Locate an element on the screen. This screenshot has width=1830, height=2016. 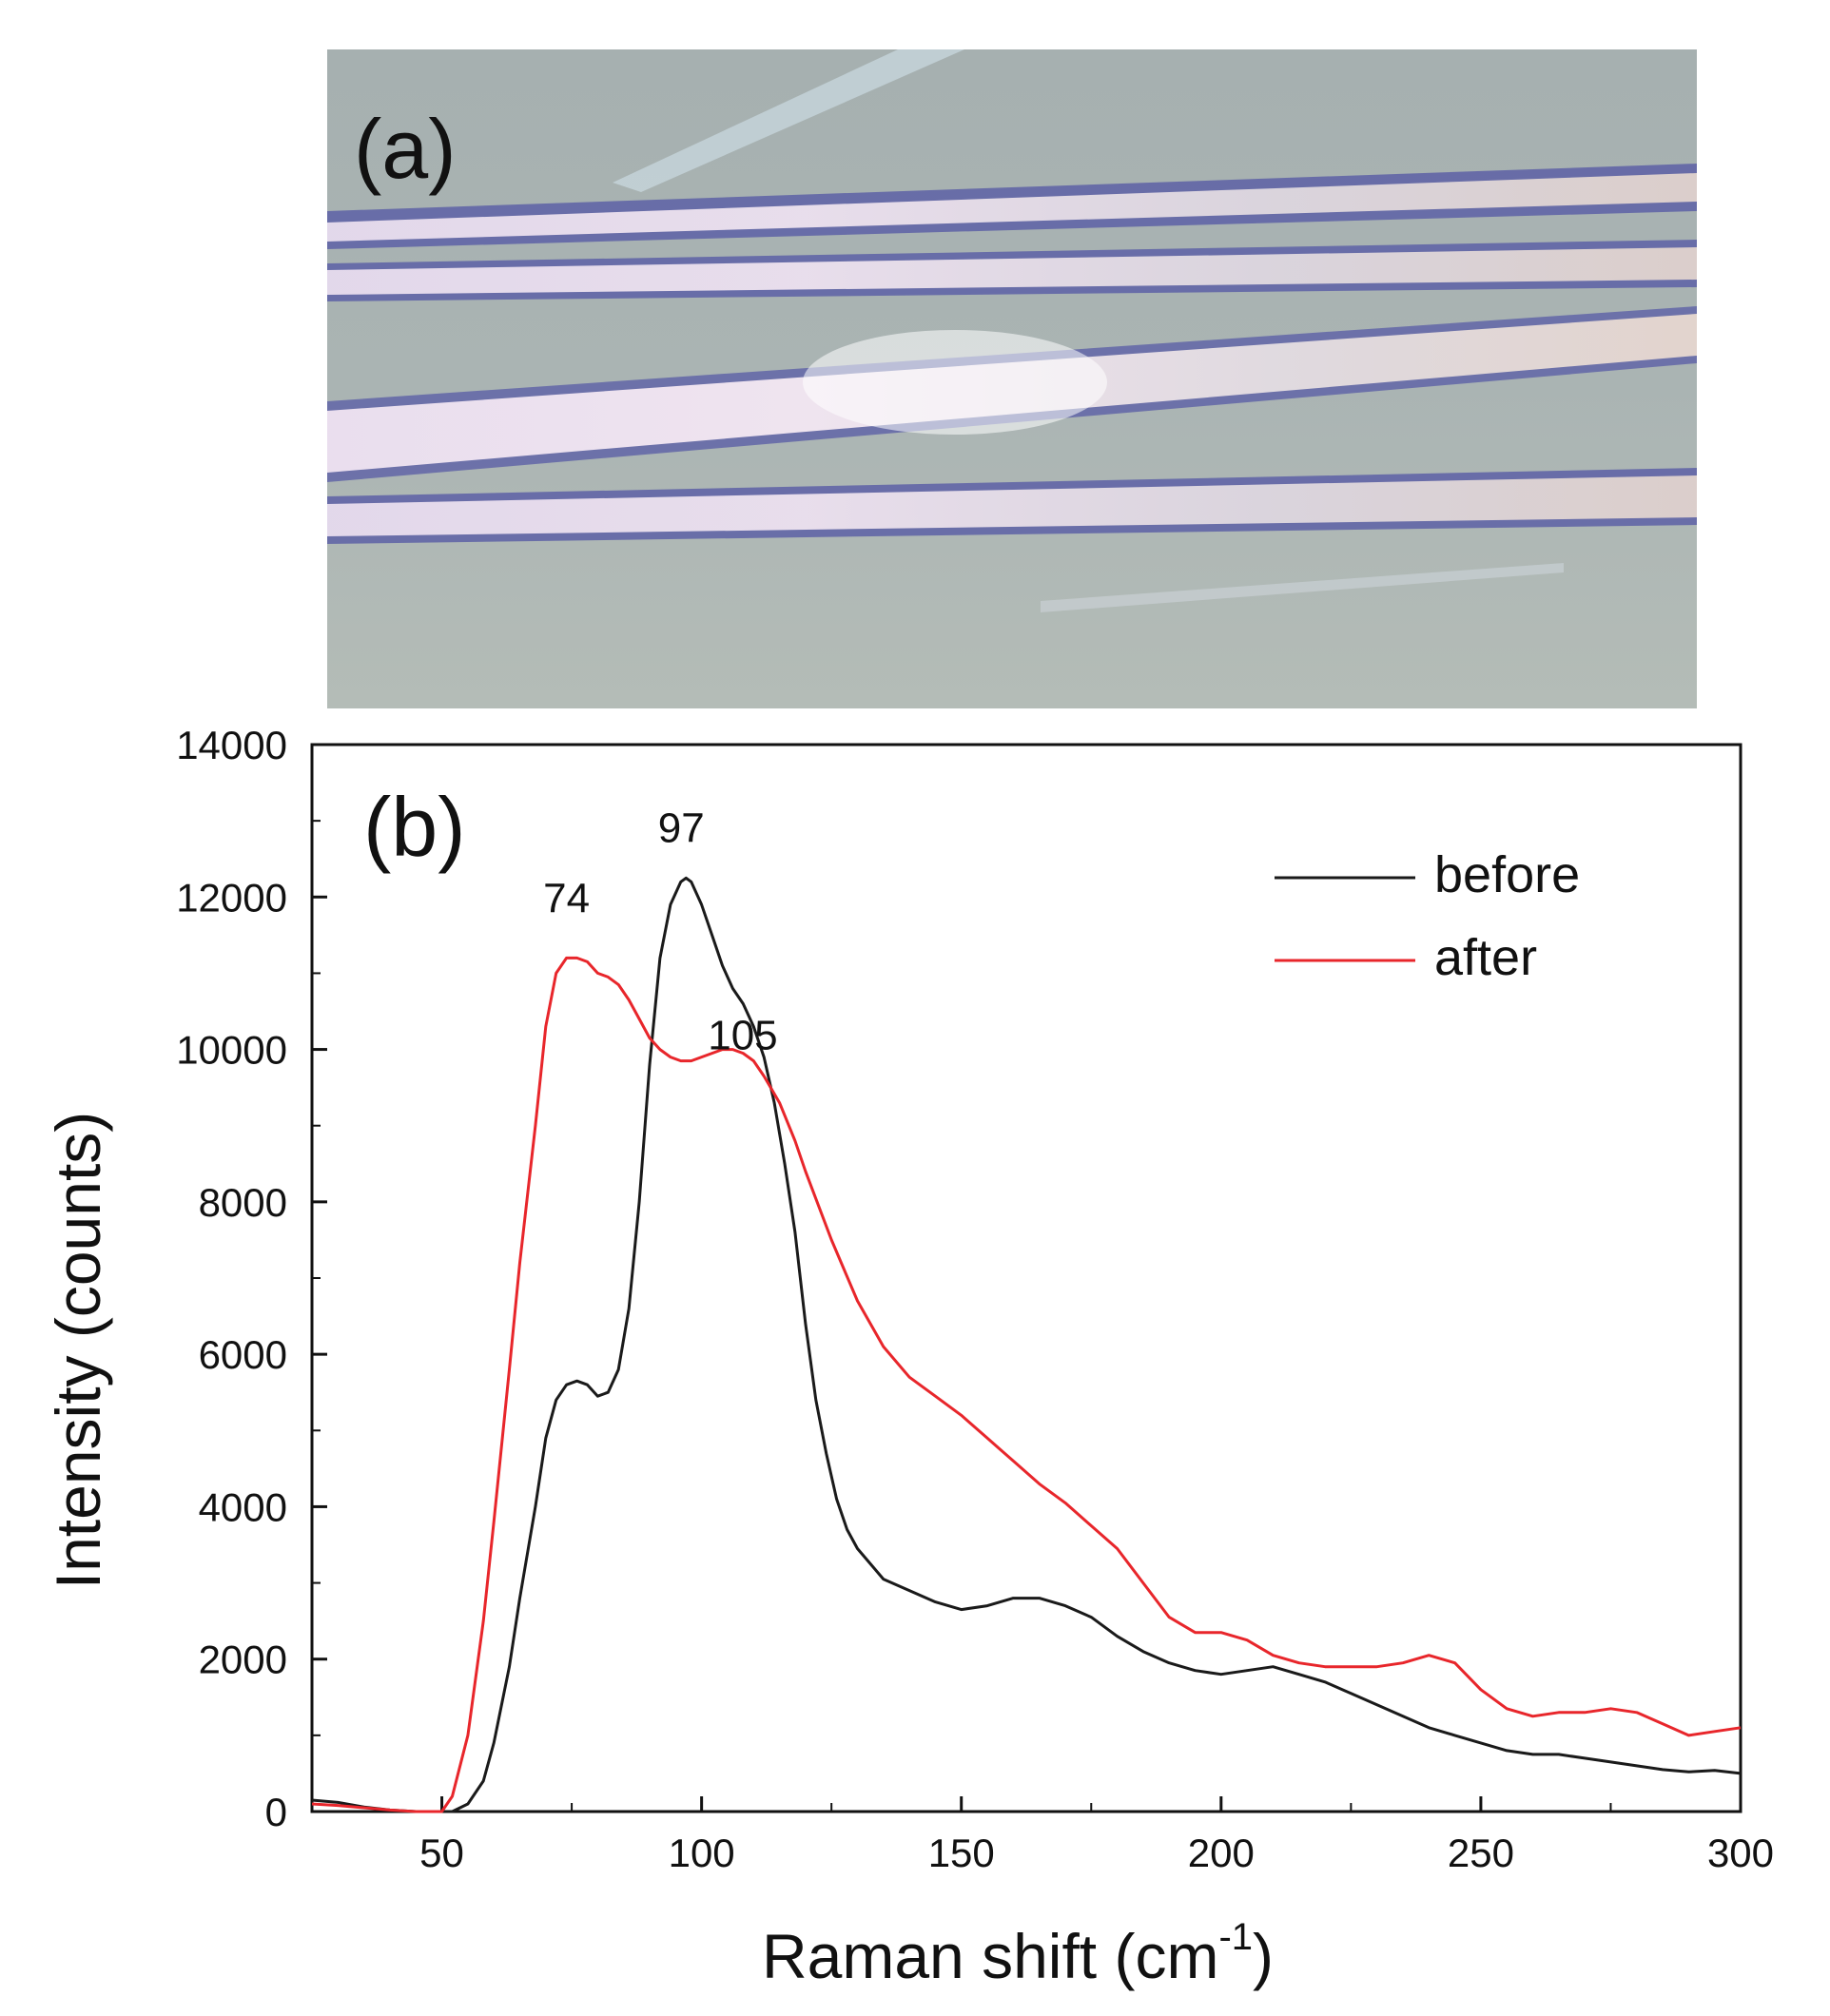
panel-a-label: (a) is located at coordinates (405, 149).